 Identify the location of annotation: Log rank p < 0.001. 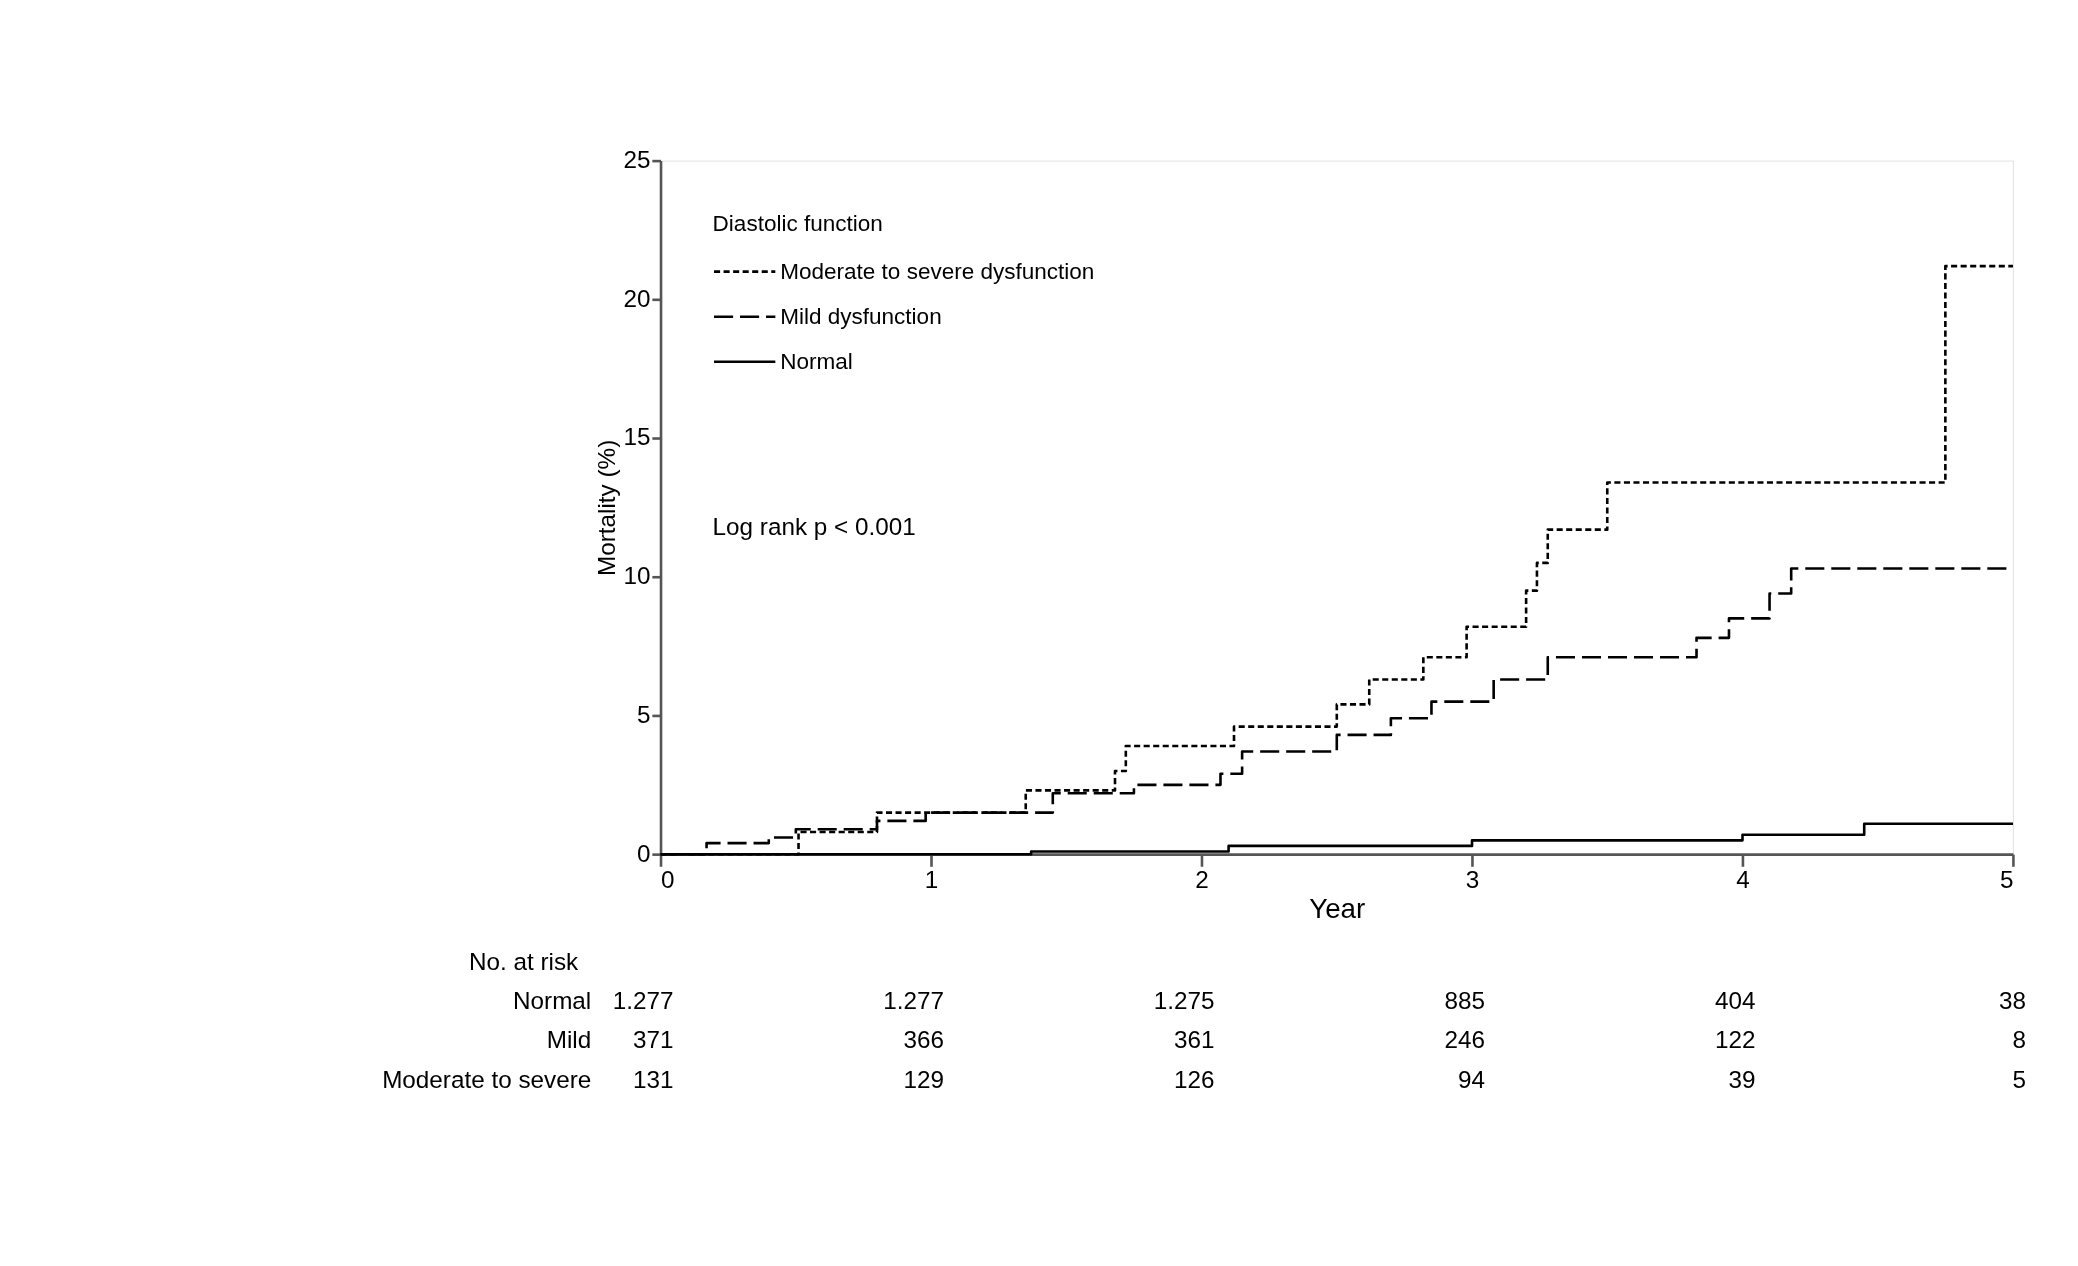
(814, 527).